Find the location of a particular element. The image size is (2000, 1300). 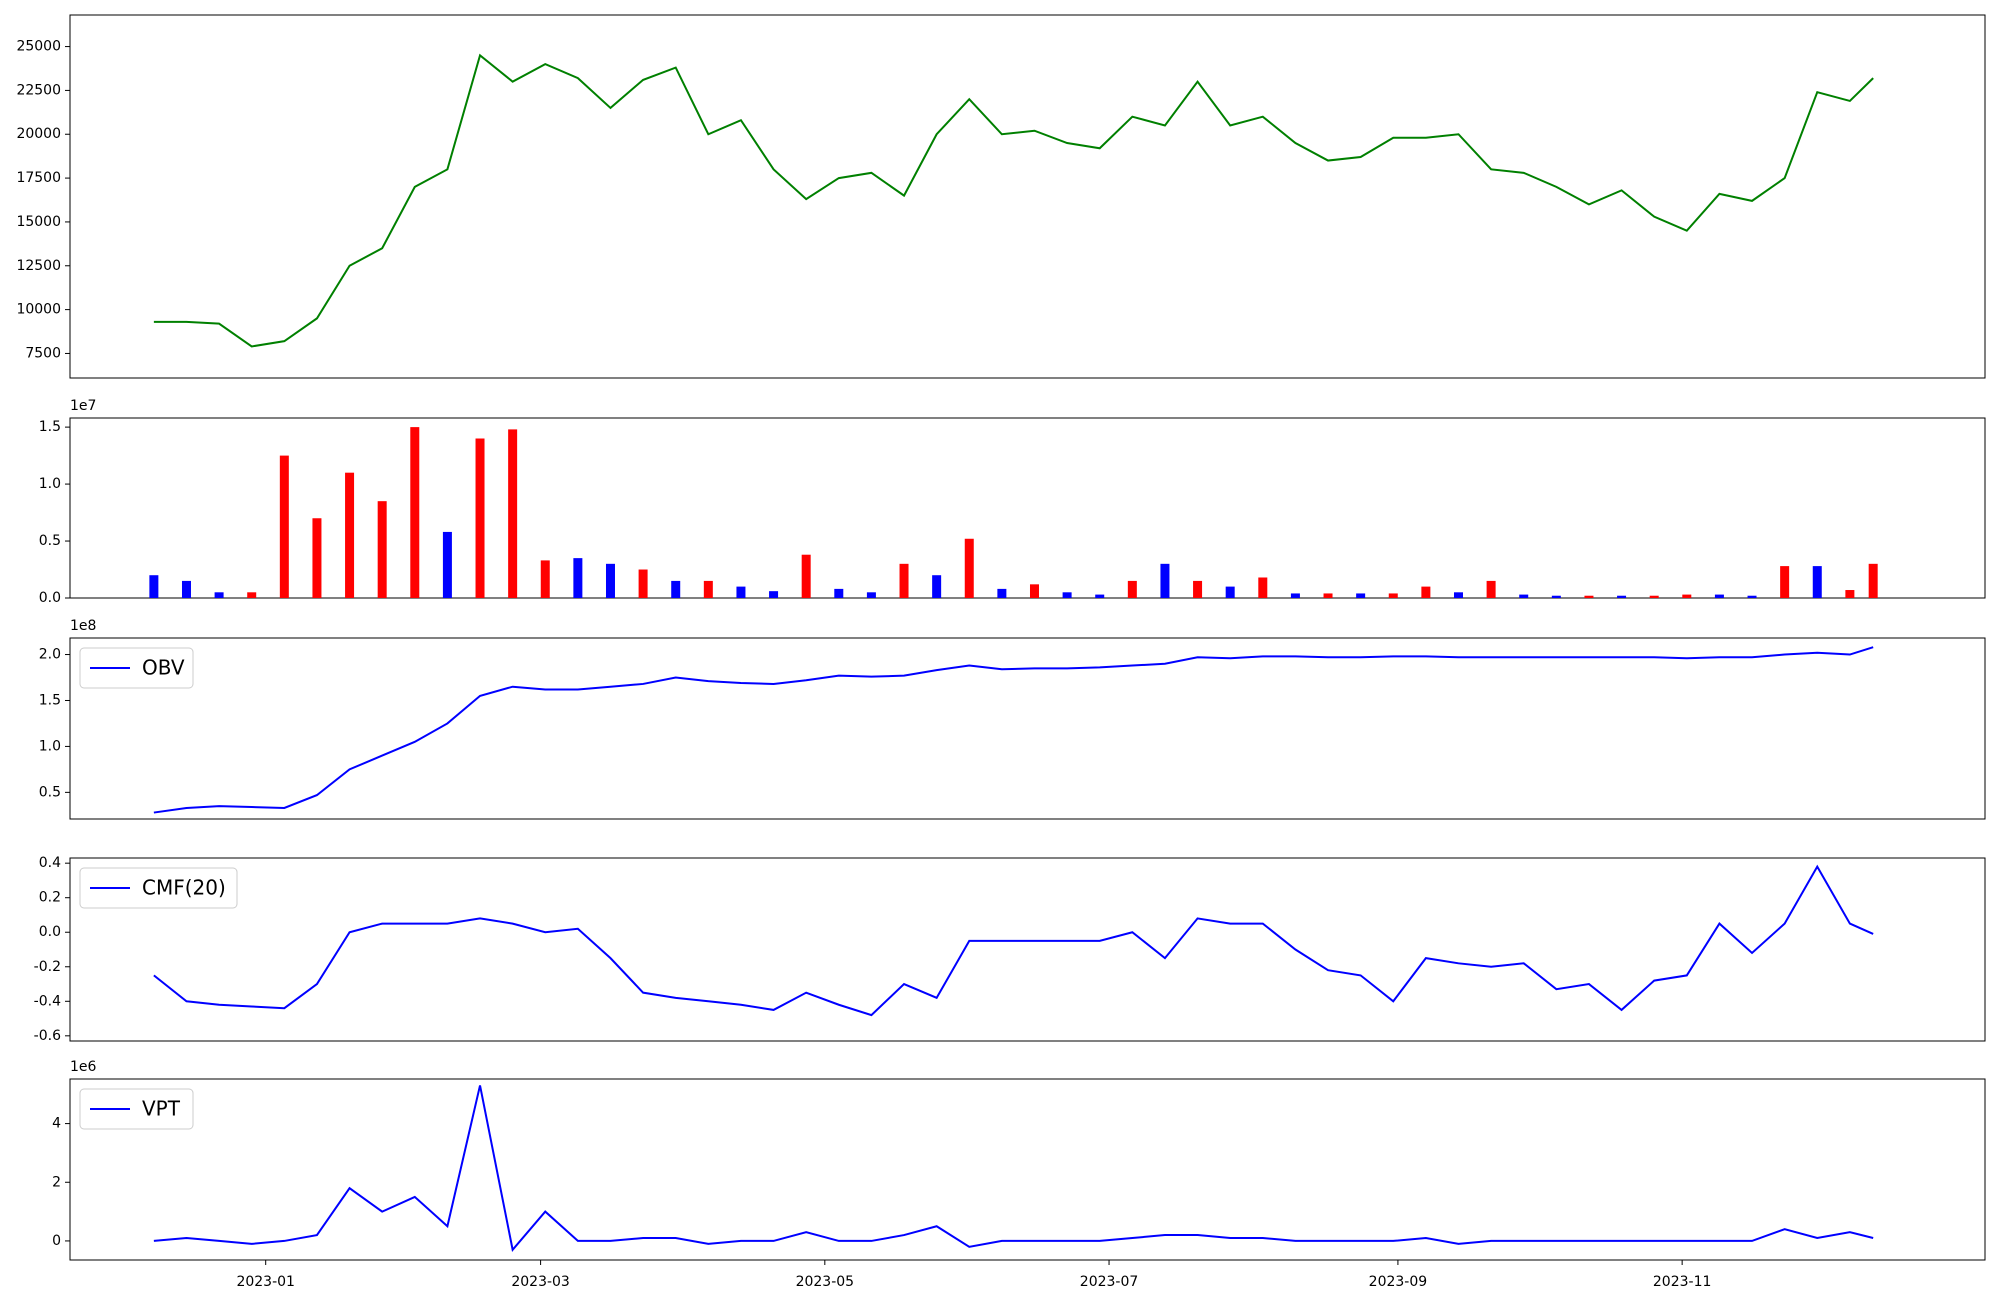

y-tick-label: 0.2 is located at coordinates (50, 898).